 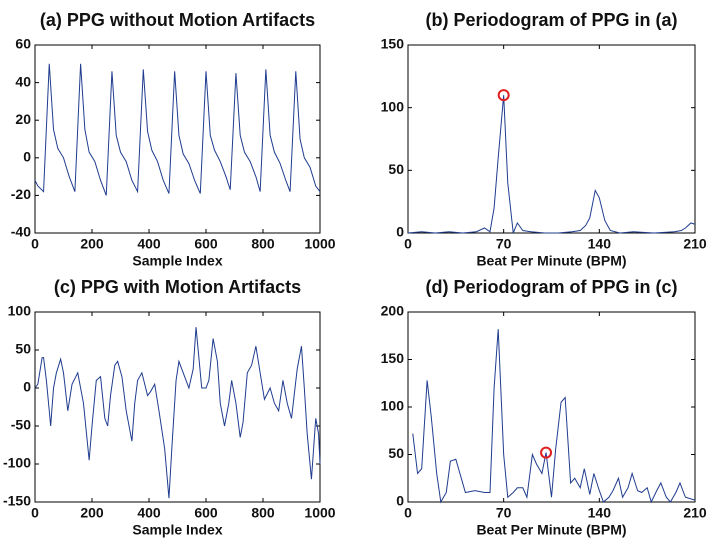 What do you see at coordinates (23, 81) in the screenshot?
I see `y-tick-label: 40` at bounding box center [23, 81].